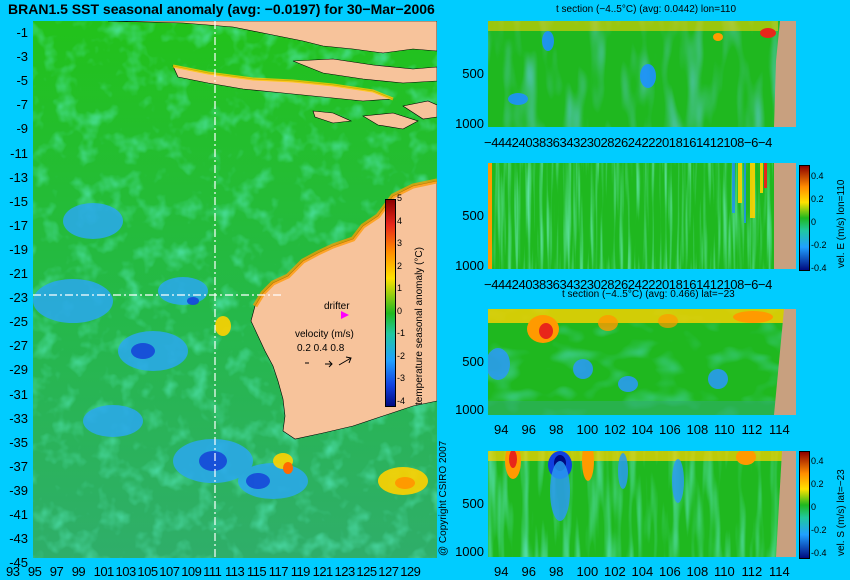 The image size is (850, 580). Describe the element at coordinates (401, 333) in the screenshot. I see `map-colorbar-tick: -1` at that location.